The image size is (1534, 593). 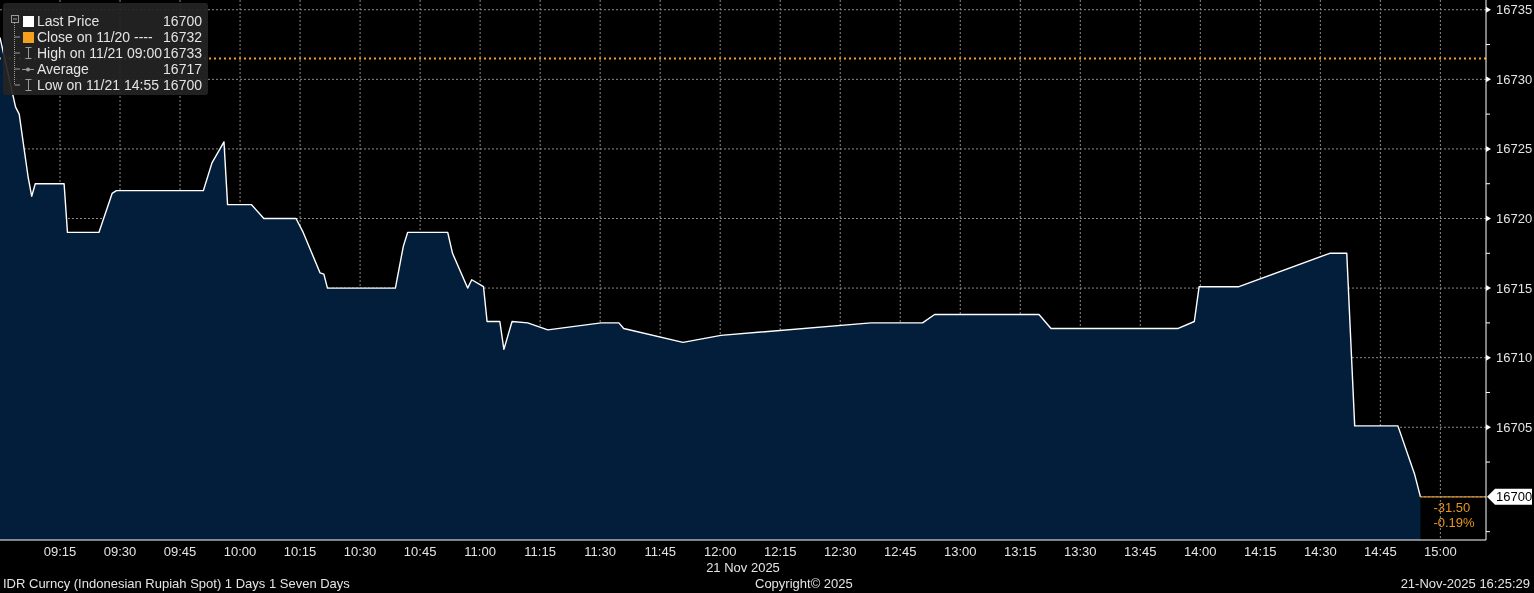 I want to click on annotation: Low on 11/21 14:55, so click(x=98, y=85).